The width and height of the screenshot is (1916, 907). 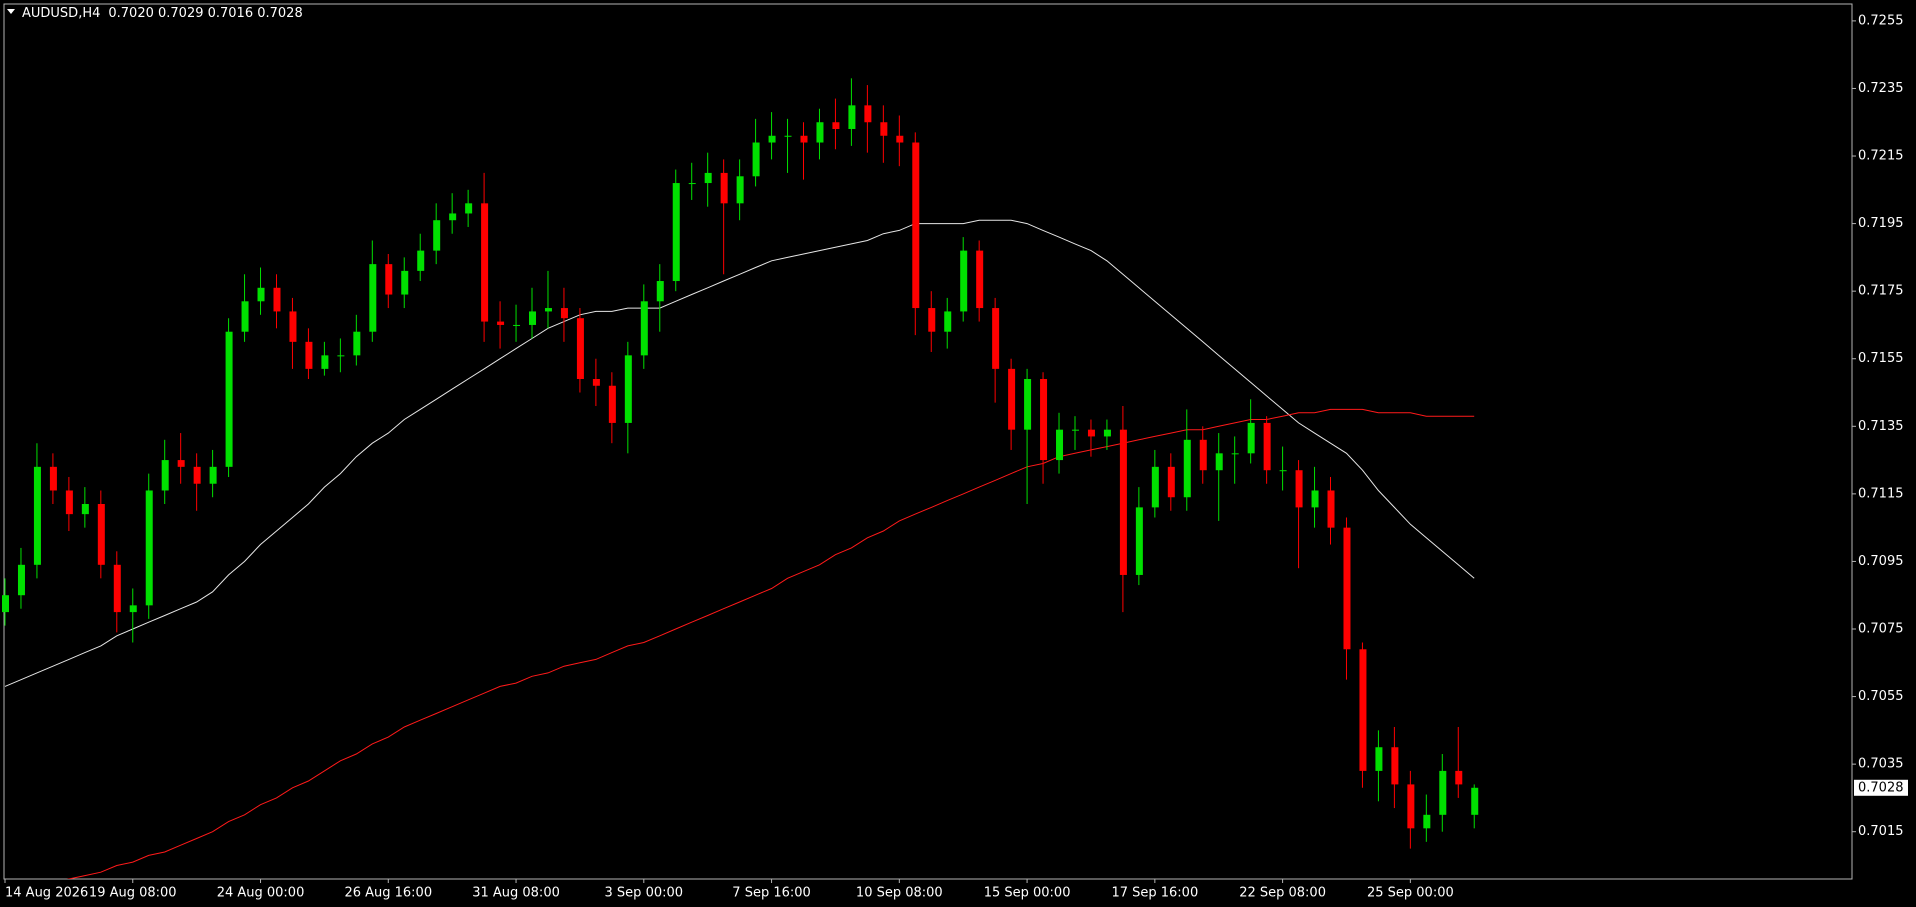 What do you see at coordinates (1154, 893) in the screenshot?
I see `x-tick-label: 17 Sep 16:00` at bounding box center [1154, 893].